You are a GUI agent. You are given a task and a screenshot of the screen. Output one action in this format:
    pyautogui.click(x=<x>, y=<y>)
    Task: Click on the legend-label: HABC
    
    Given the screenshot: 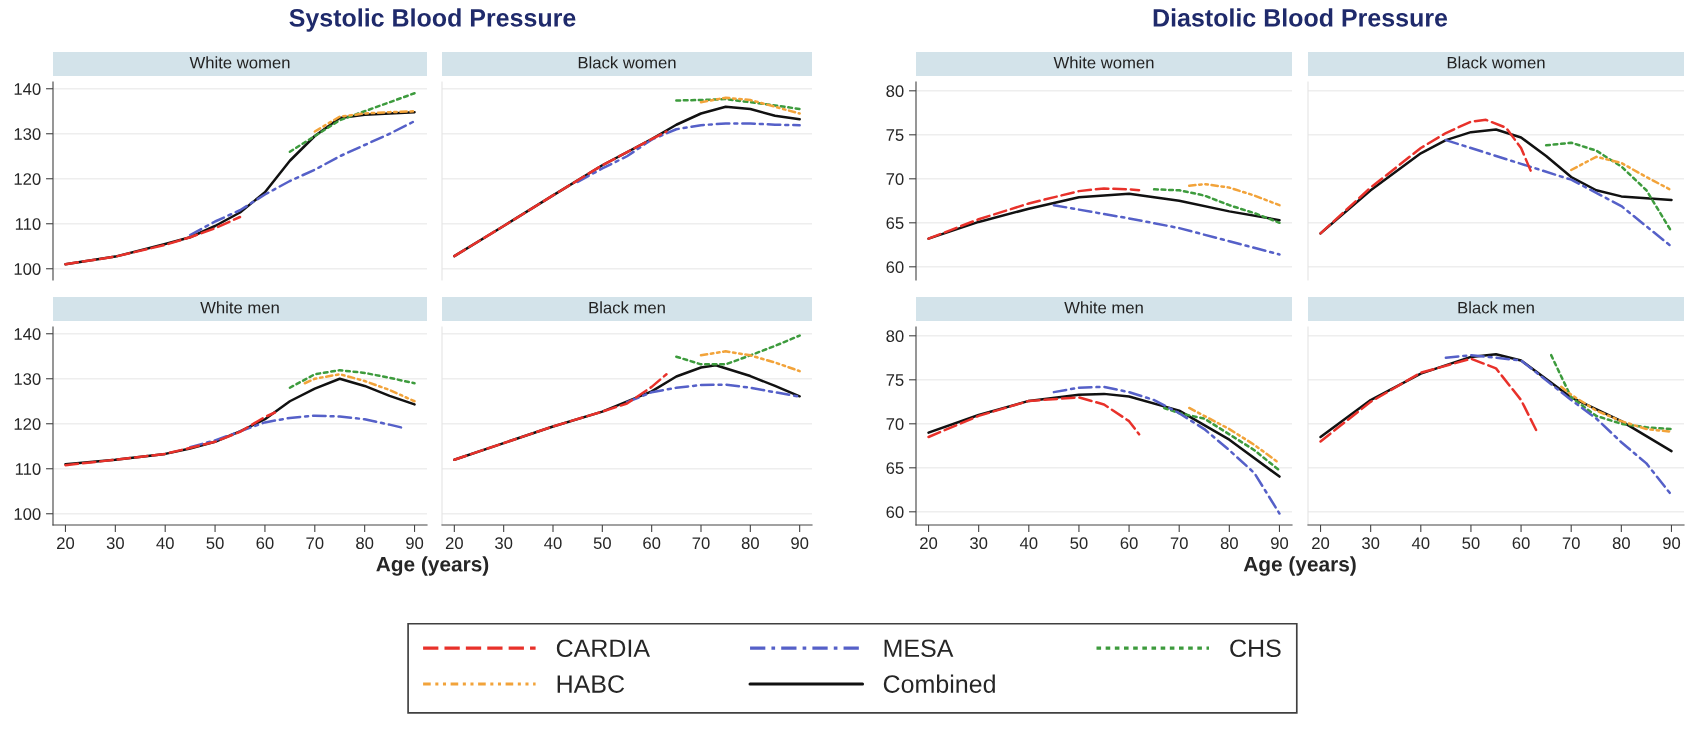 What is the action you would take?
    pyautogui.click(x=591, y=684)
    